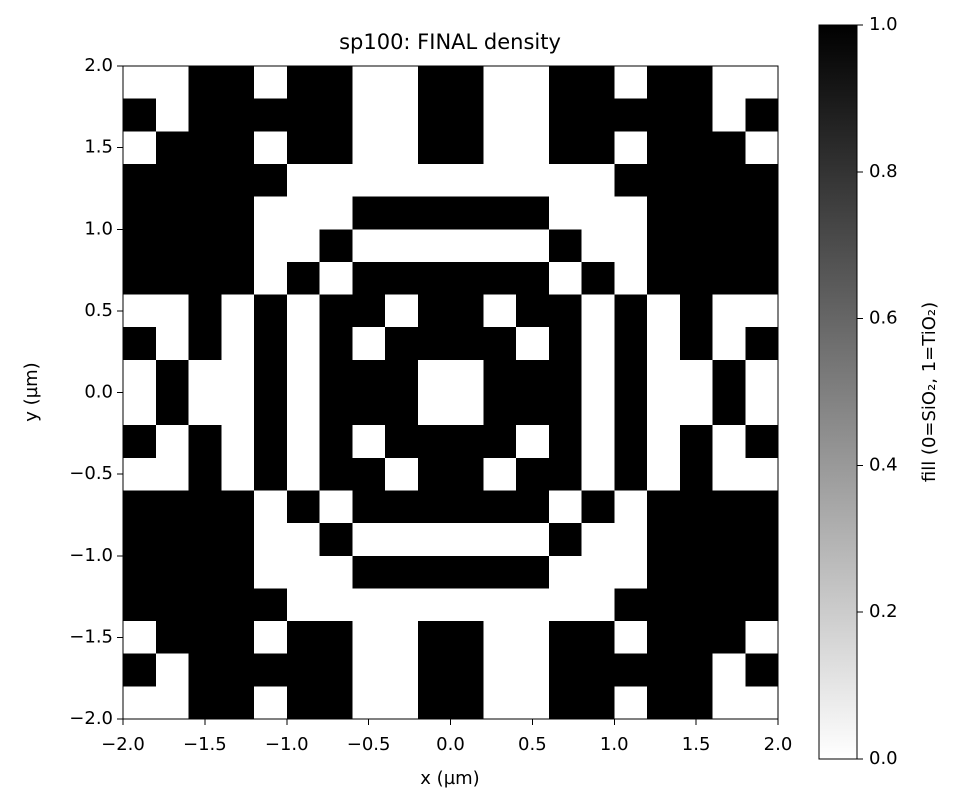 The width and height of the screenshot is (959, 810). Describe the element at coordinates (450, 42) in the screenshot. I see `chart-title: sp100: FINAL density` at that location.